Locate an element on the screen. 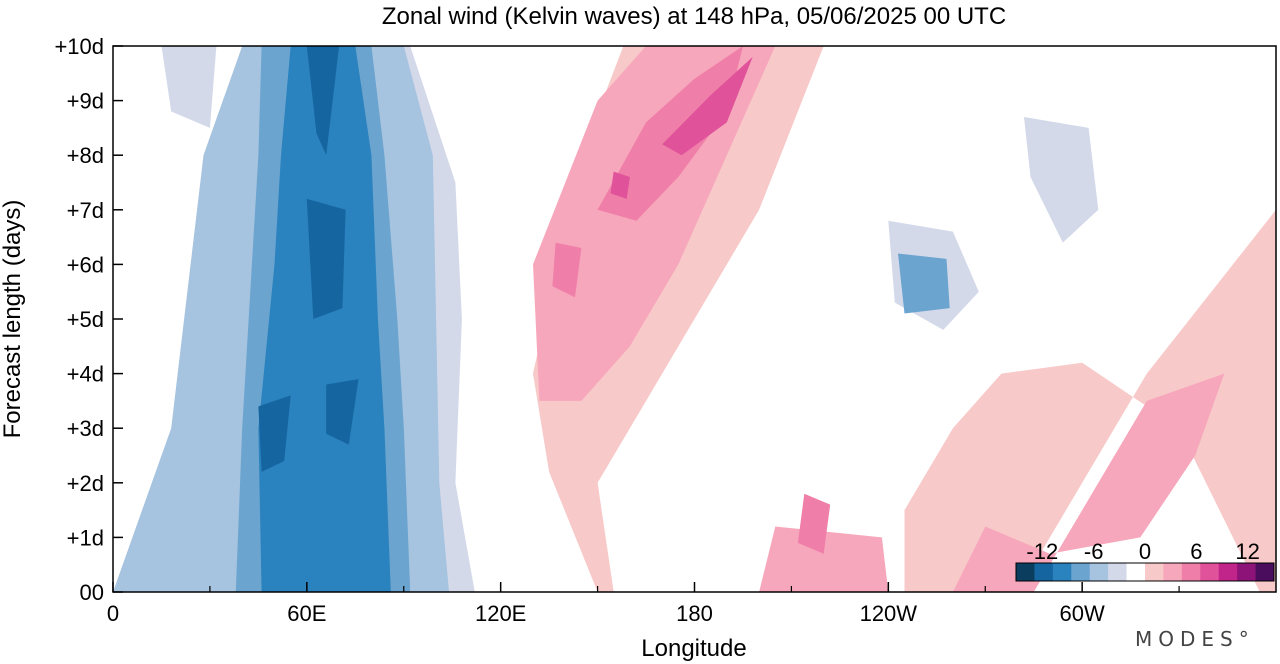 The width and height of the screenshot is (1280, 664). y-tick-label: 00 is located at coordinates (92, 592).